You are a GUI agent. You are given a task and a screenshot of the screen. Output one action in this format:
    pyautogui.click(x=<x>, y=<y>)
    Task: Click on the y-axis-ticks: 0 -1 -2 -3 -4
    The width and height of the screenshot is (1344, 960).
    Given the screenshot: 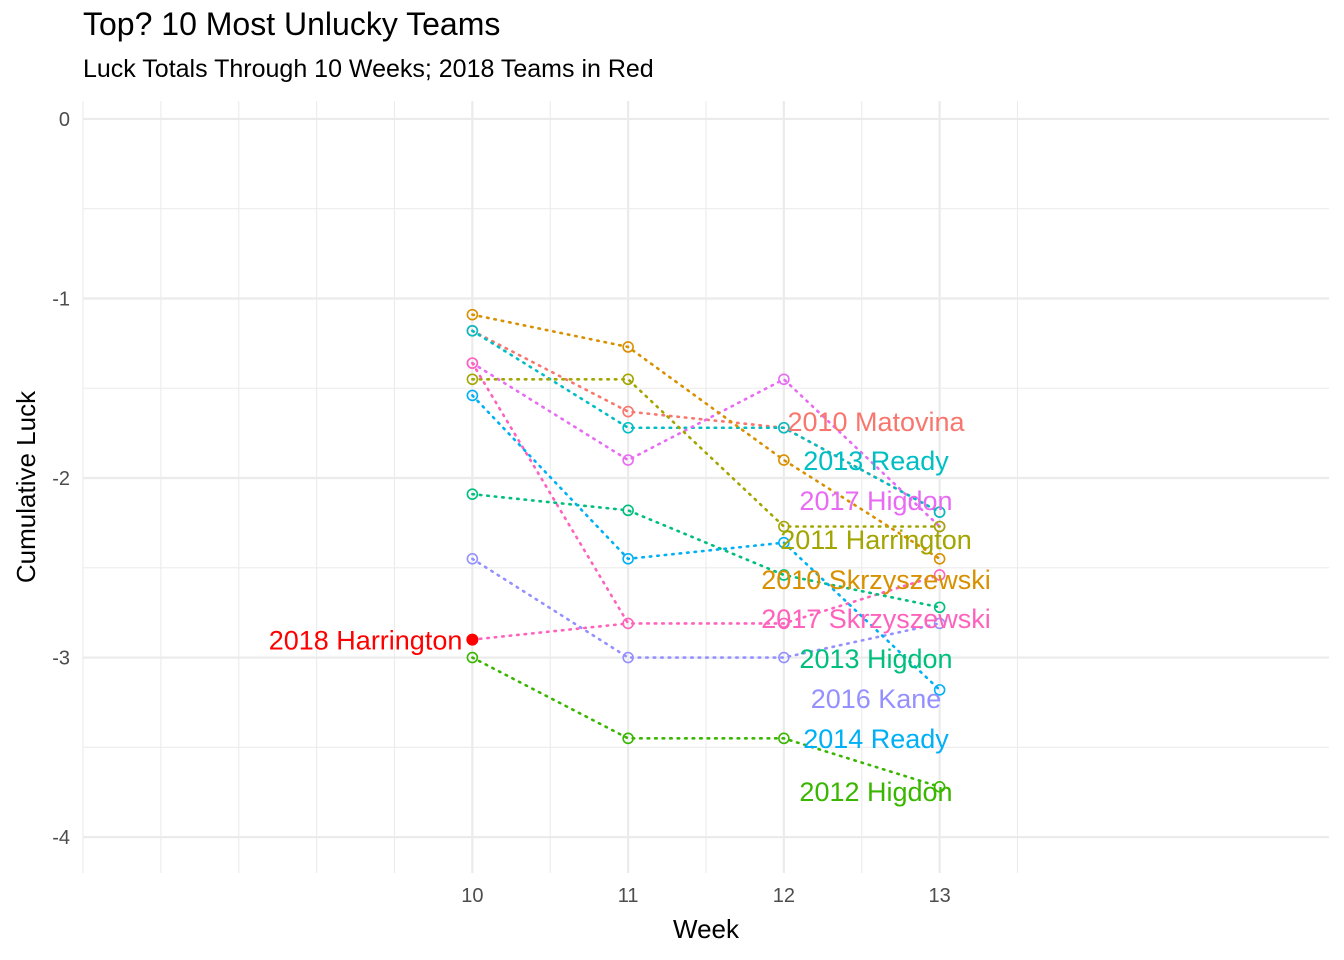 What is the action you would take?
    pyautogui.click(x=61, y=479)
    